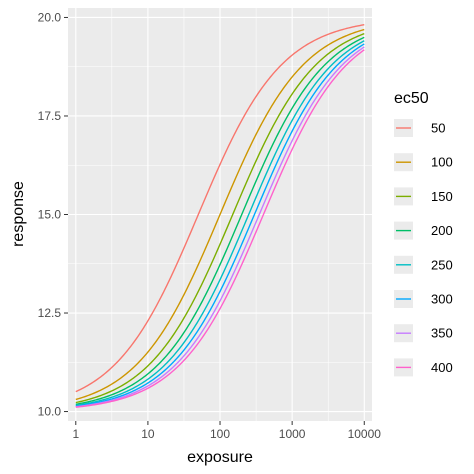 This screenshot has width=474, height=474. Describe the element at coordinates (442, 299) in the screenshot. I see `legend-label: 300` at that location.